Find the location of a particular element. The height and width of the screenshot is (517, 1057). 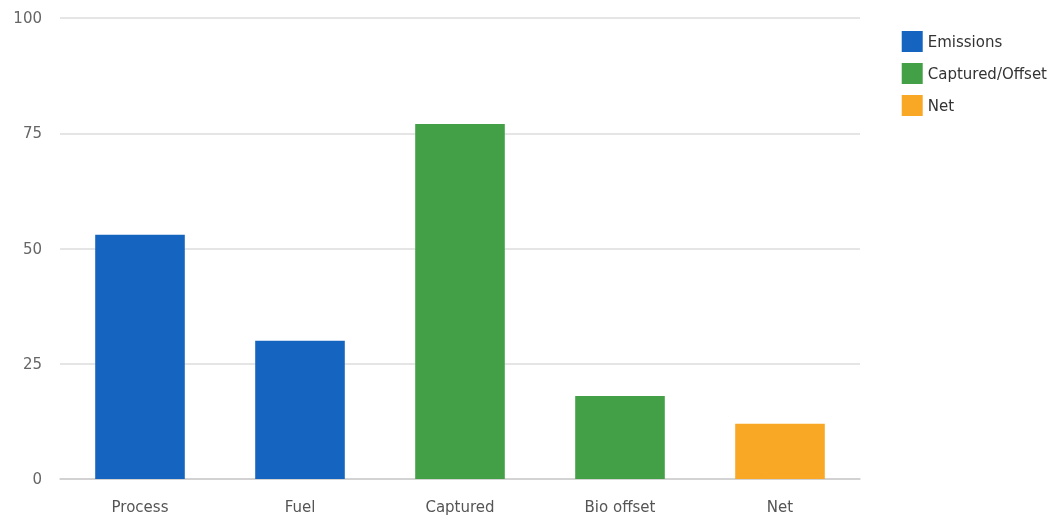

x-tick-label: Bio offset is located at coordinates (620, 506).